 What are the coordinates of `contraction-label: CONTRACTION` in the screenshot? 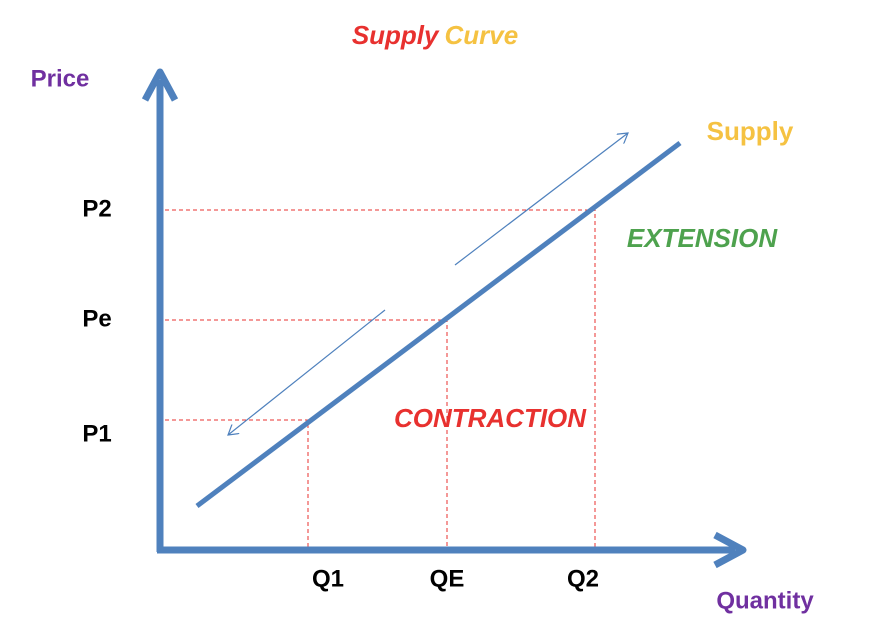 It's located at (490, 418).